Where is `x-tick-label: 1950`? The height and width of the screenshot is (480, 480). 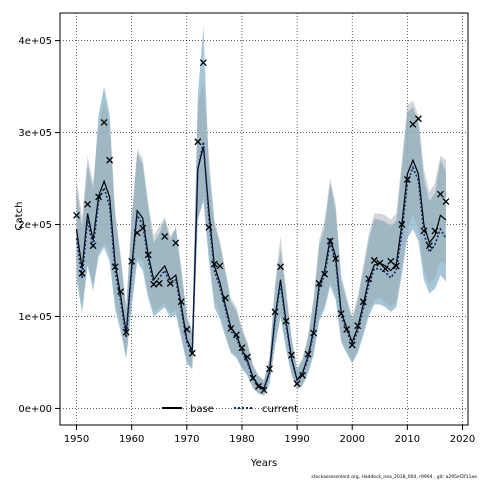
x-tick-label: 1950 is located at coordinates (76, 439).